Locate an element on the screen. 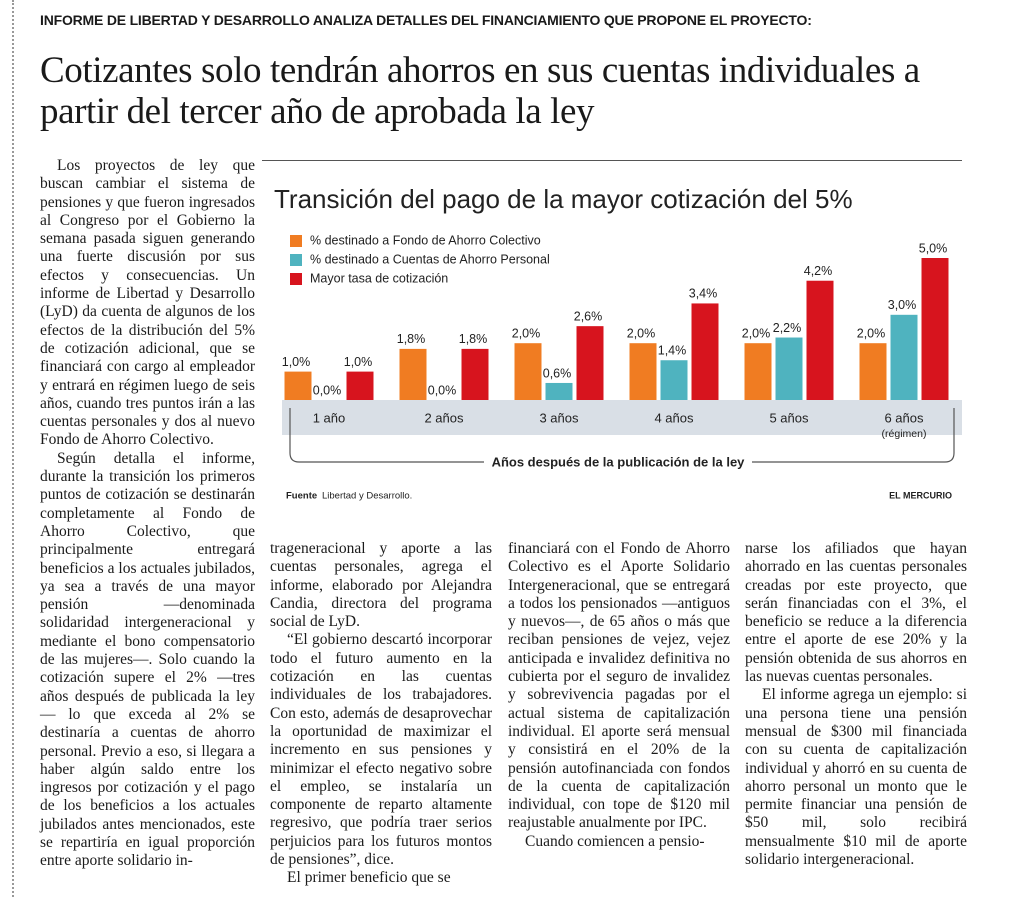  x-axis-label: Años después de la publicación de la ley is located at coordinates (619, 461).